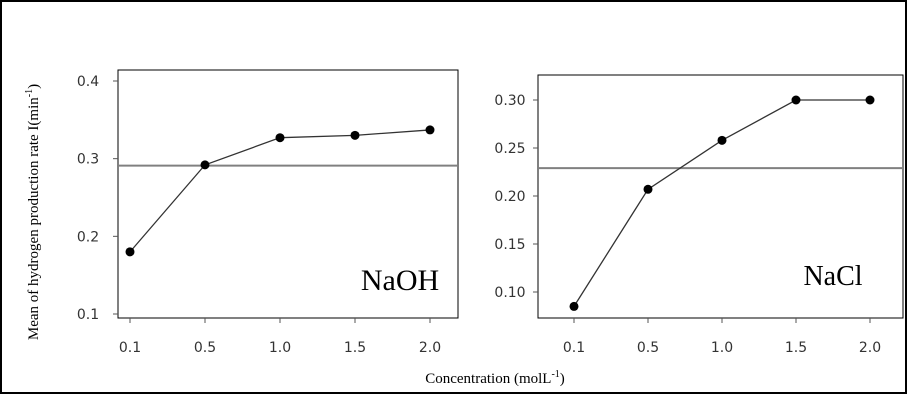 Image resolution: width=907 pixels, height=394 pixels. Describe the element at coordinates (430, 348) in the screenshot. I see `x-tick-label-naoh-4: 2.0` at that location.